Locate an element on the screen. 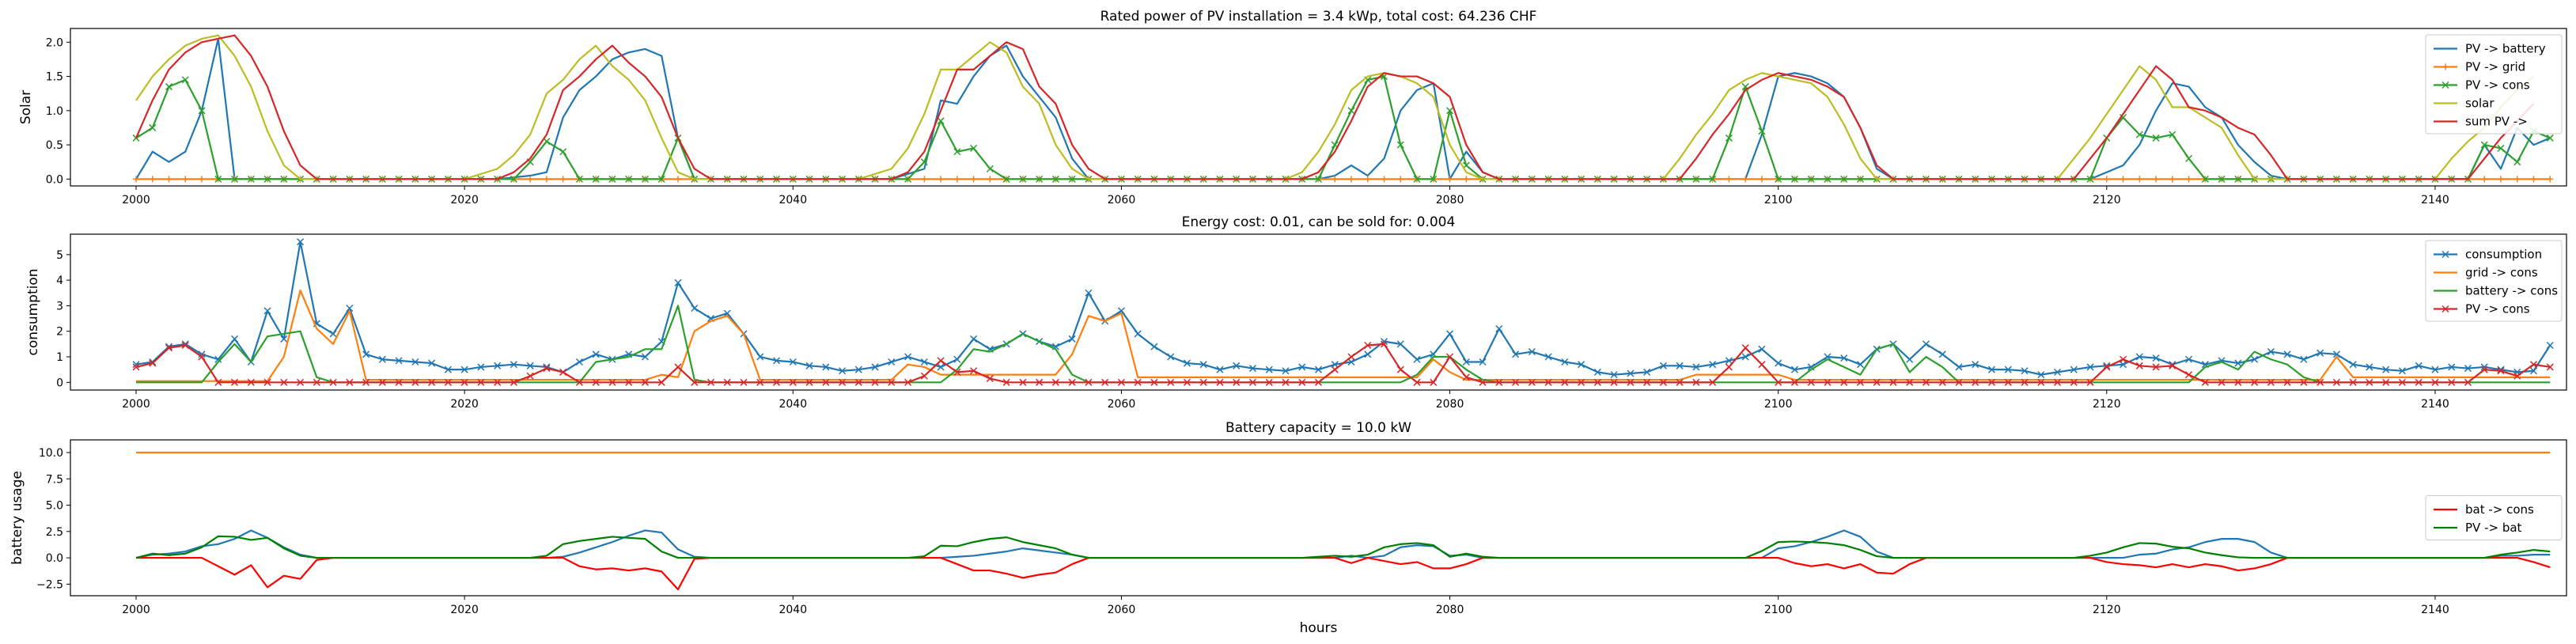  y-tick-label: 1.0 is located at coordinates (54, 112).